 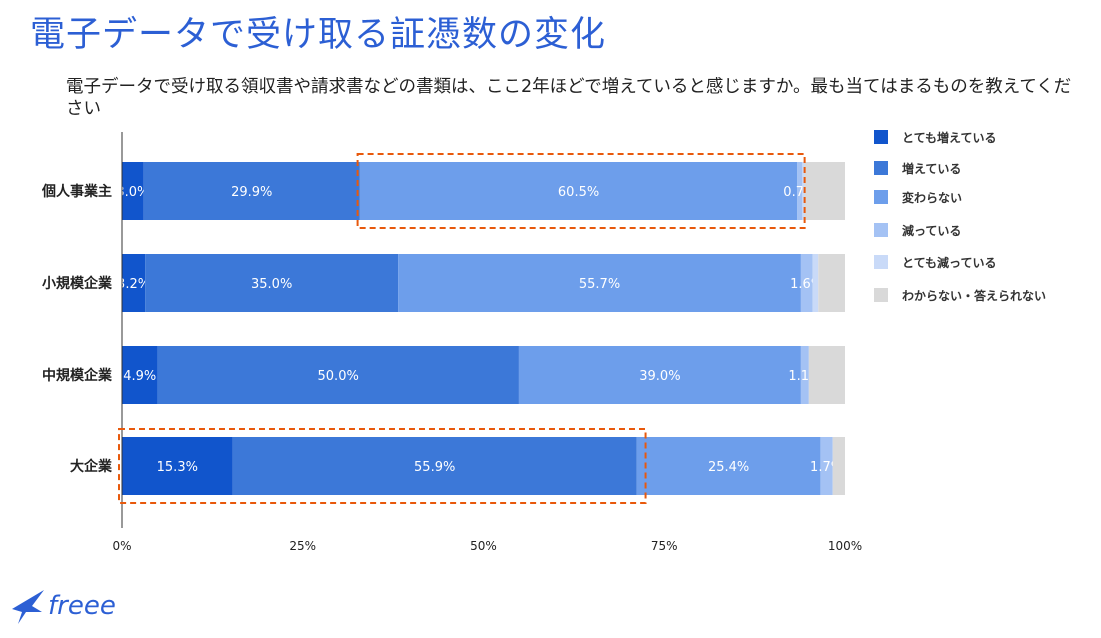 I want to click on data-label: 50.0%, so click(x=338, y=376).